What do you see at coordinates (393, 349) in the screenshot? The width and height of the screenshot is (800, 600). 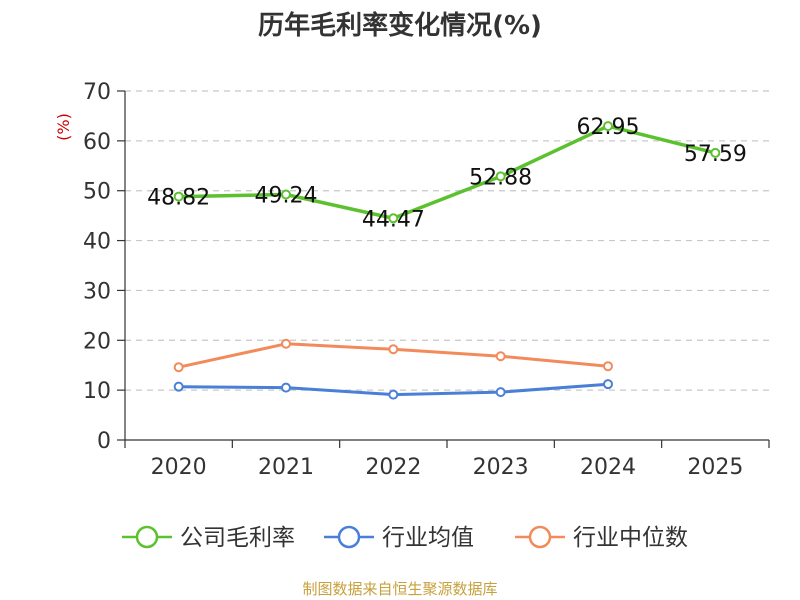 I see `data-point-industry-median-2022` at bounding box center [393, 349].